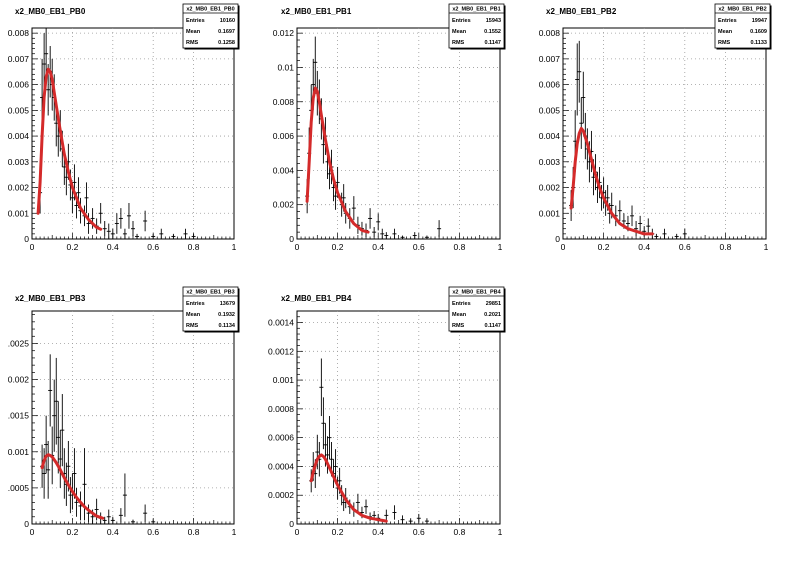  What do you see at coordinates (284, 33) in the screenshot?
I see `y-tick-label: 0.012` at bounding box center [284, 33].